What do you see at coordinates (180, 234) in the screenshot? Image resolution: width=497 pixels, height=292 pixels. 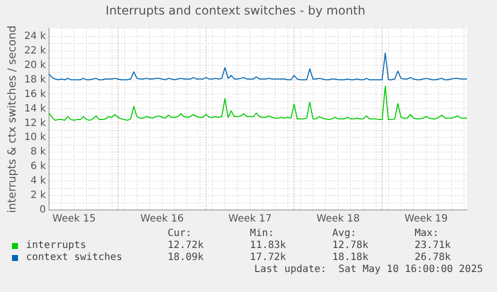 I see `text: Cur:` at bounding box center [180, 234].